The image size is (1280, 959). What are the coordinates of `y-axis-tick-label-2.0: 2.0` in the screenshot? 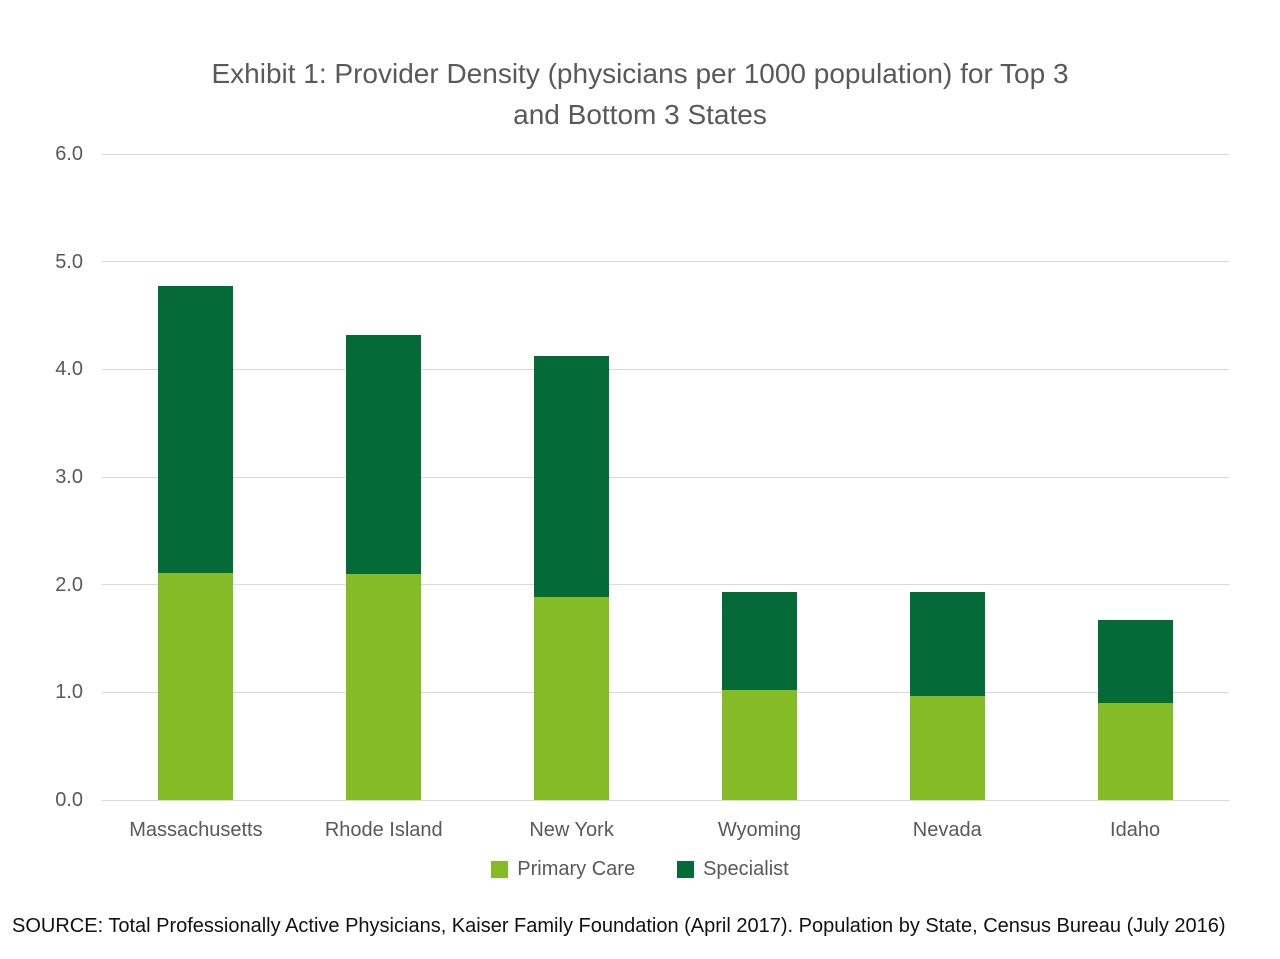 It's located at (69, 584).